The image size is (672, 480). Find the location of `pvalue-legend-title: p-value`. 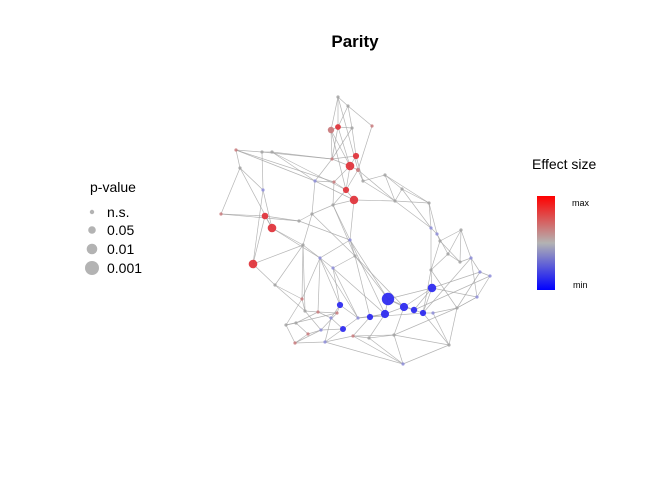

pvalue-legend-title: p-value is located at coordinates (113, 187).